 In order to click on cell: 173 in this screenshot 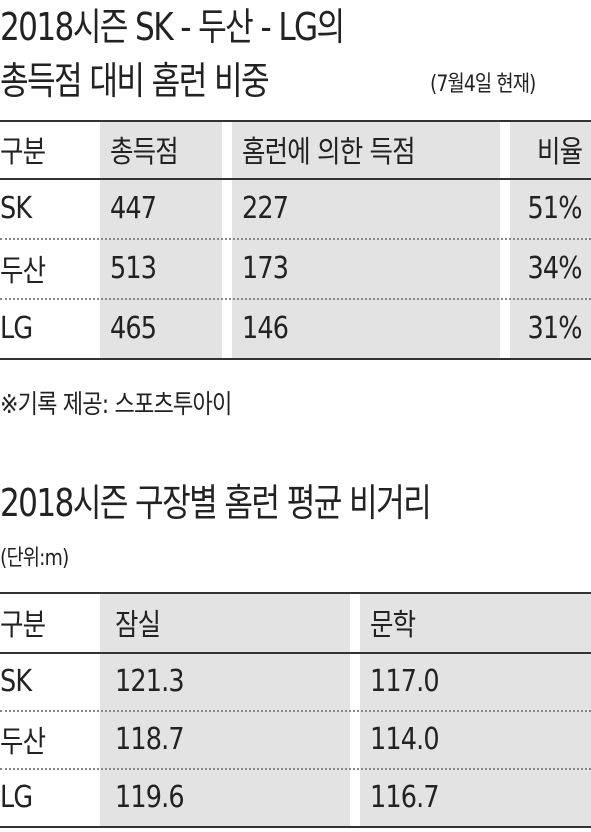, I will do `click(372, 268)`.